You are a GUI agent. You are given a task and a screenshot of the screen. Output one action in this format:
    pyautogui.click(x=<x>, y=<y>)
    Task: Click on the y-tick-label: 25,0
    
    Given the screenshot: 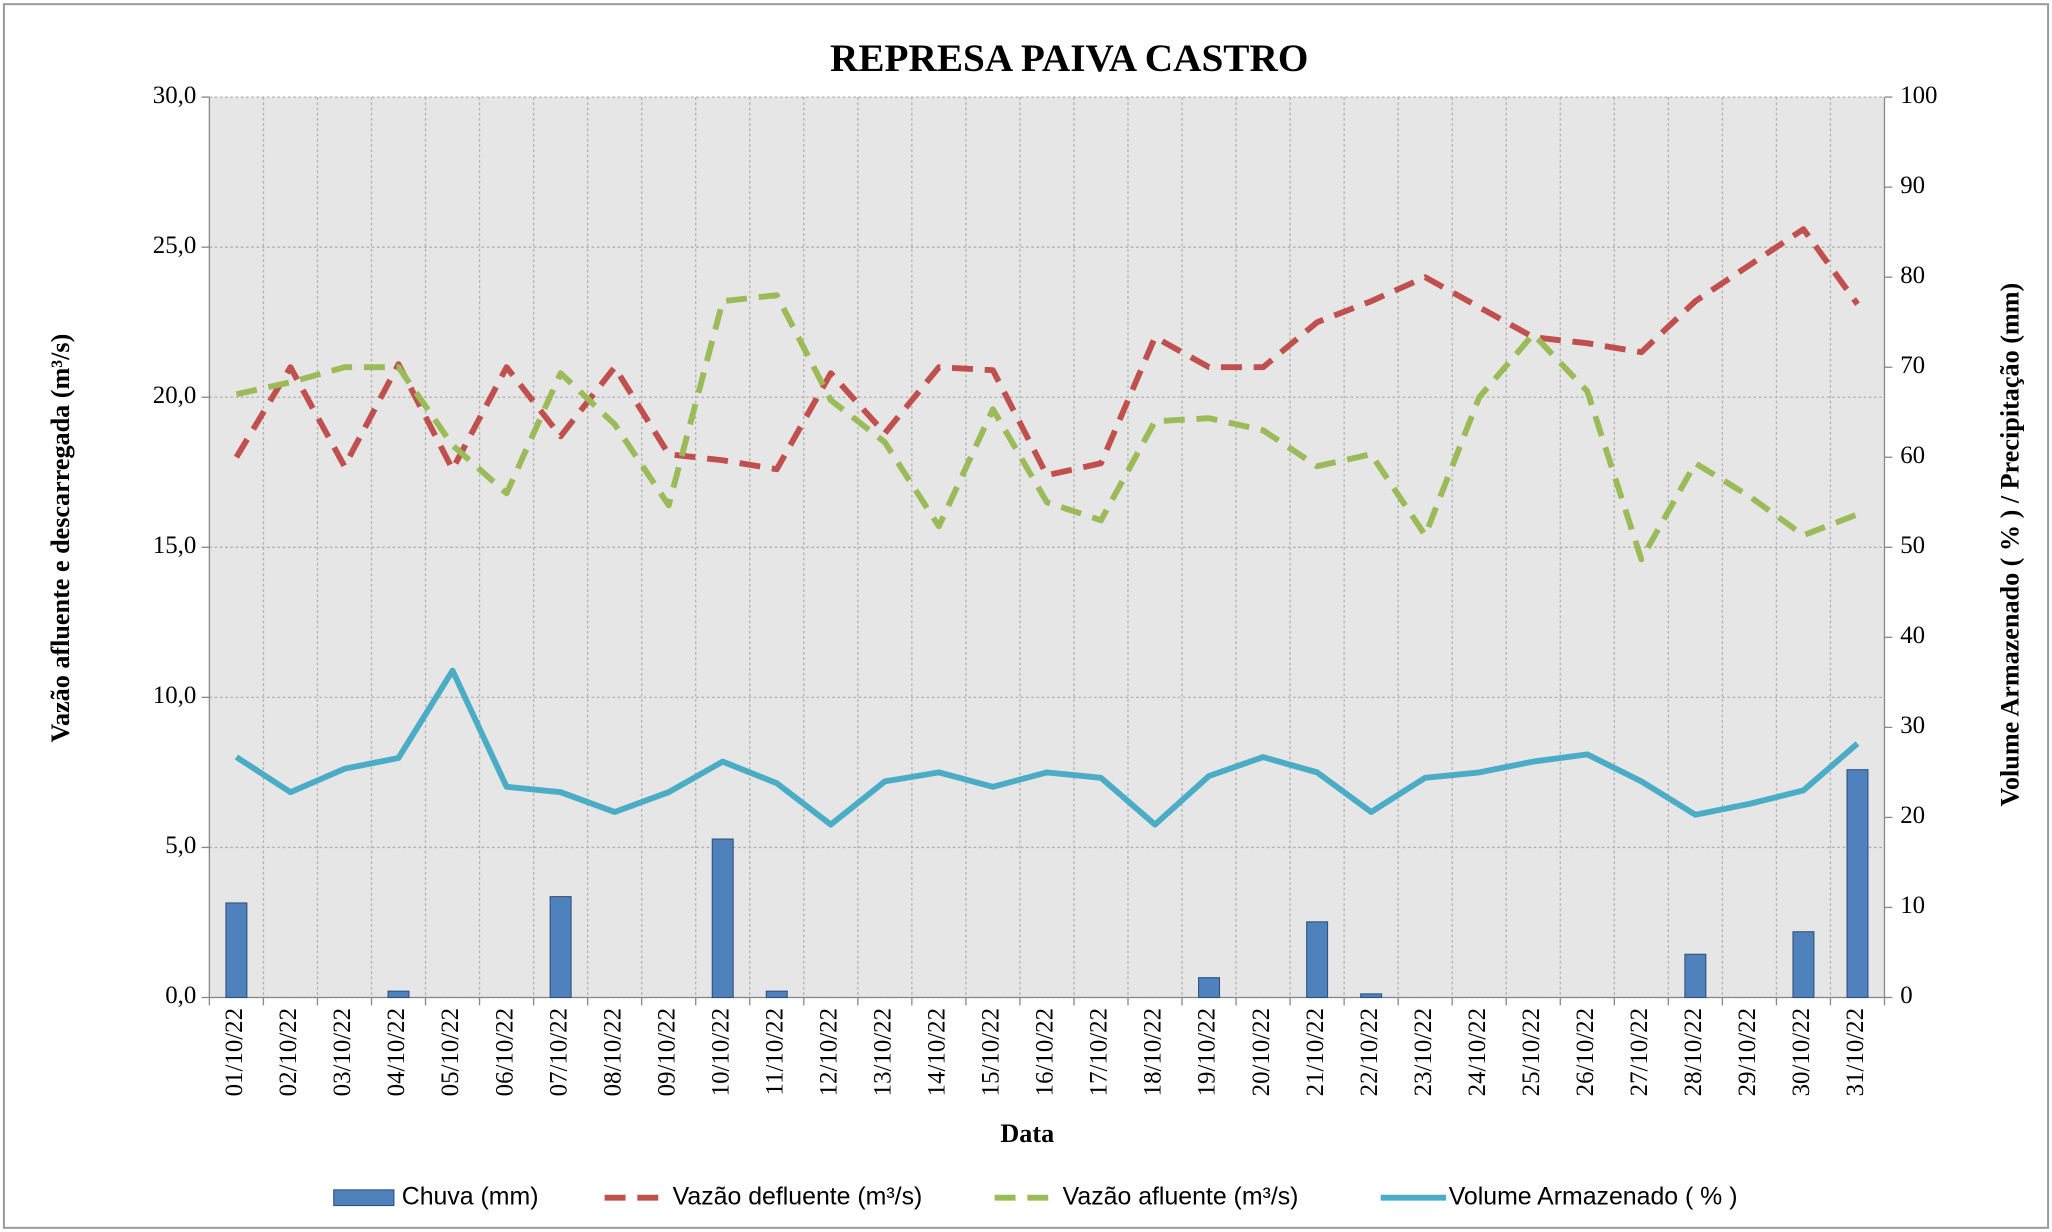 What is the action you would take?
    pyautogui.click(x=175, y=245)
    